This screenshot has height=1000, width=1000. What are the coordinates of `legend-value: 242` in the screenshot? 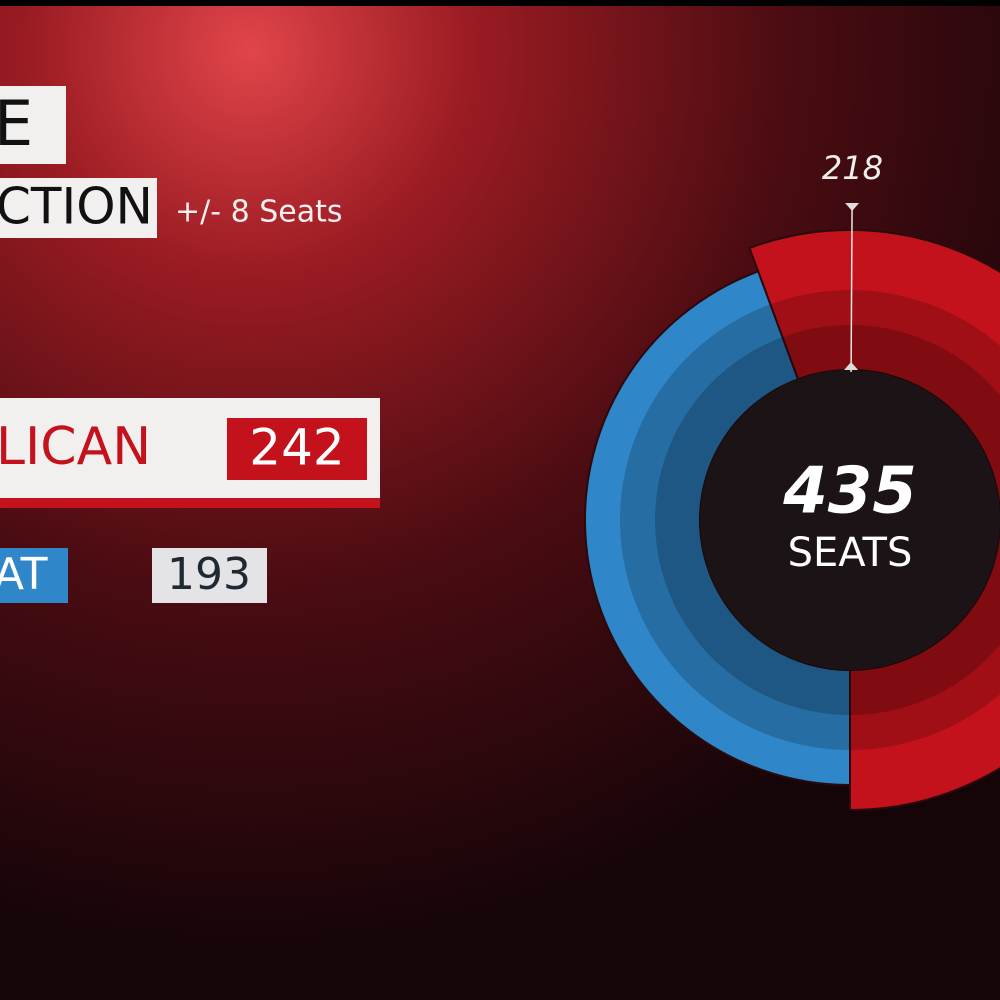 It's located at (296, 448).